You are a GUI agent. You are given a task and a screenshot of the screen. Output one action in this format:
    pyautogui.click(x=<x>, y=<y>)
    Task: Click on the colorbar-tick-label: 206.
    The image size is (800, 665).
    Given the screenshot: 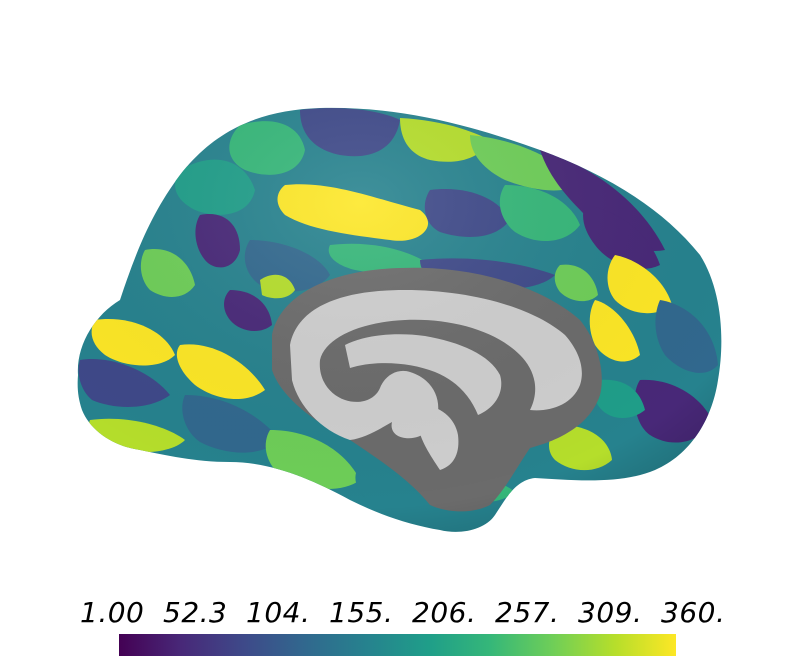 What is the action you would take?
    pyautogui.click(x=444, y=612)
    